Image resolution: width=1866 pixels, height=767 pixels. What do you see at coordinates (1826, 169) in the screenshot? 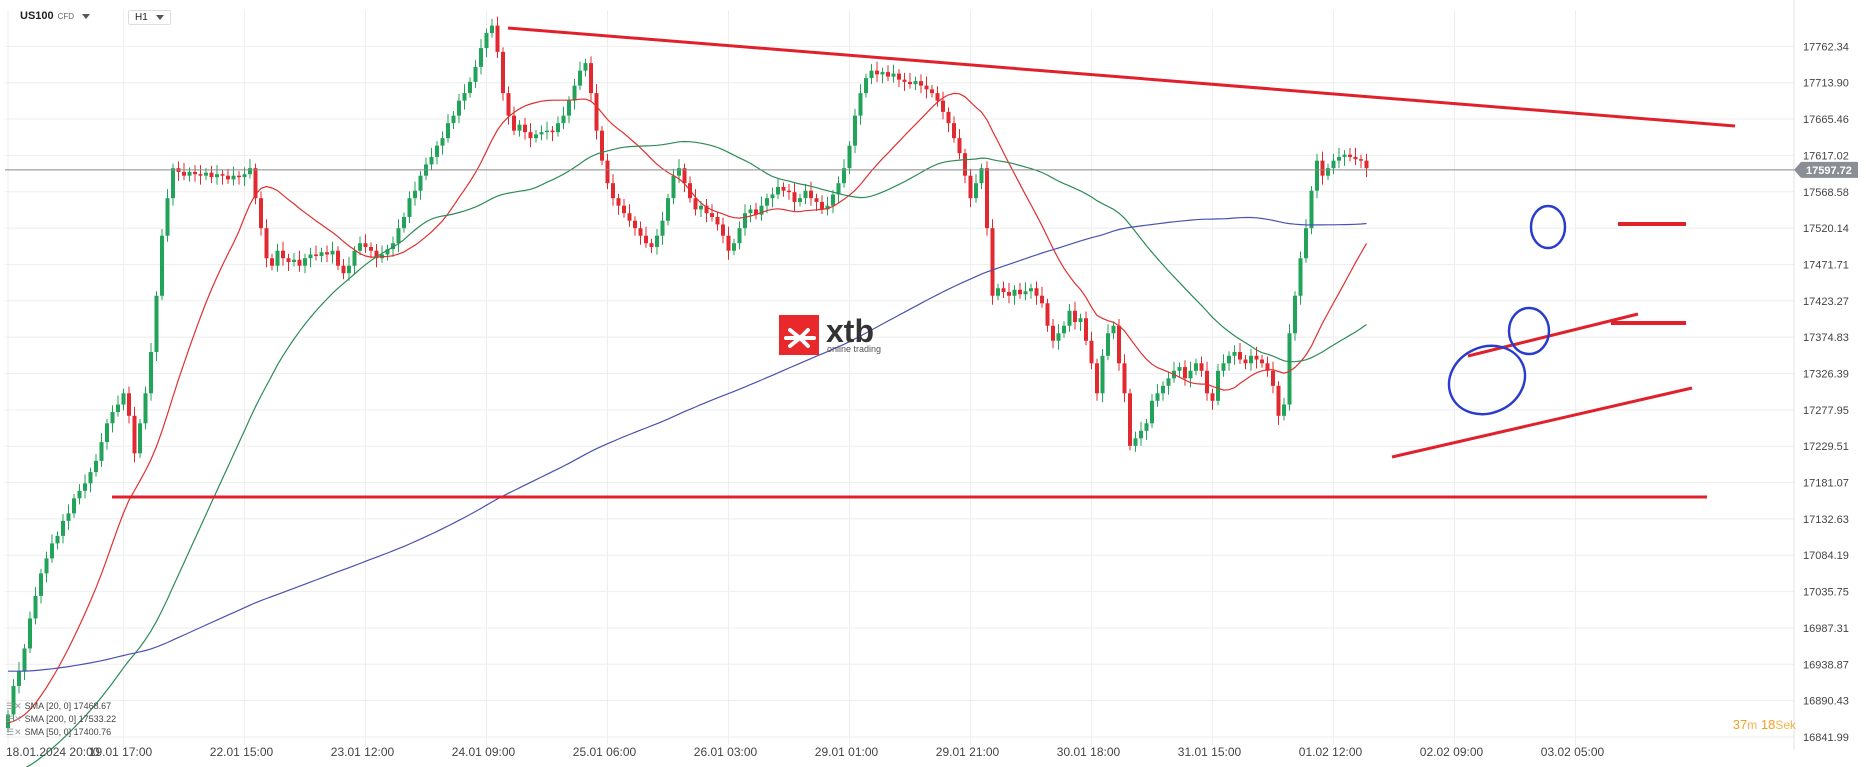
I see `current-price-tag-bg` at bounding box center [1826, 169].